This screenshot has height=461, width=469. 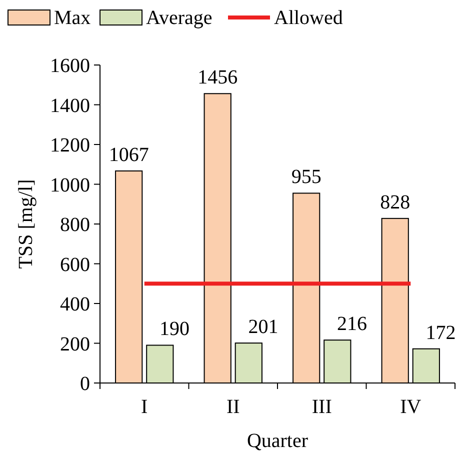 I want to click on y-tick-label: 1000, so click(x=70, y=185).